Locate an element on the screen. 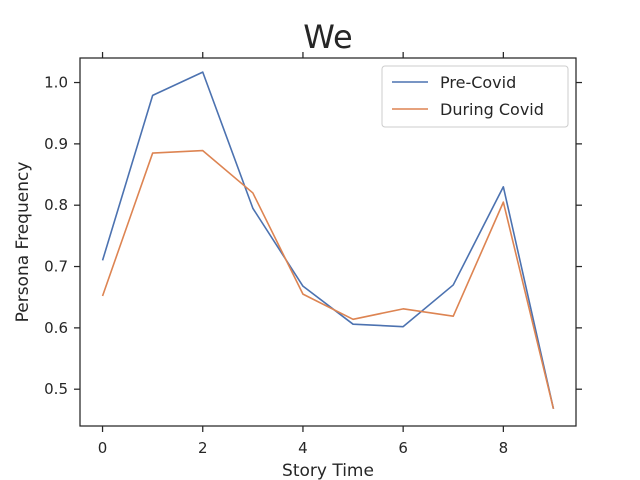 The height and width of the screenshot is (480, 640). legend-label-pre-covid: Pre-Covid is located at coordinates (478, 82).